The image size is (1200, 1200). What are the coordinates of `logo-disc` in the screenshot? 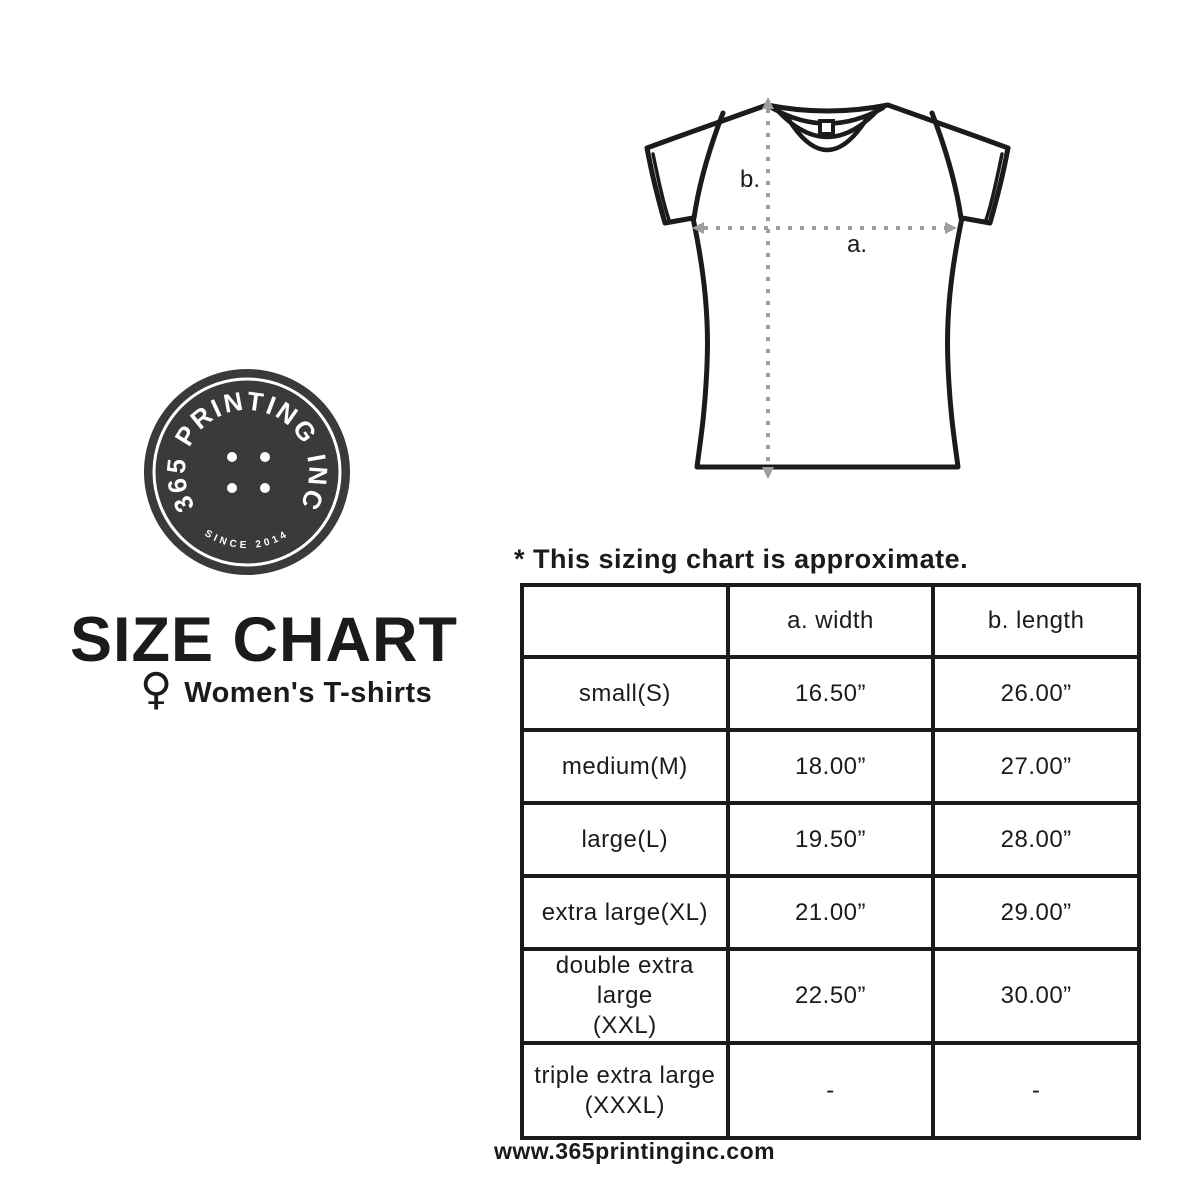 It's located at (247, 472).